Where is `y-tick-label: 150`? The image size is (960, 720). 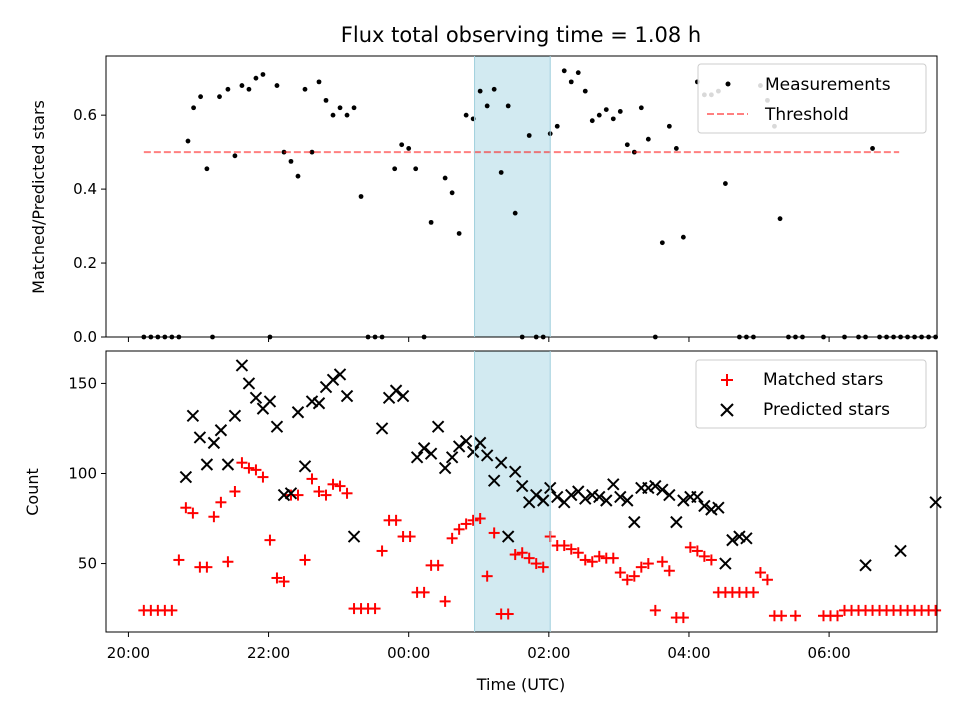 y-tick-label: 150 is located at coordinates (82, 383).